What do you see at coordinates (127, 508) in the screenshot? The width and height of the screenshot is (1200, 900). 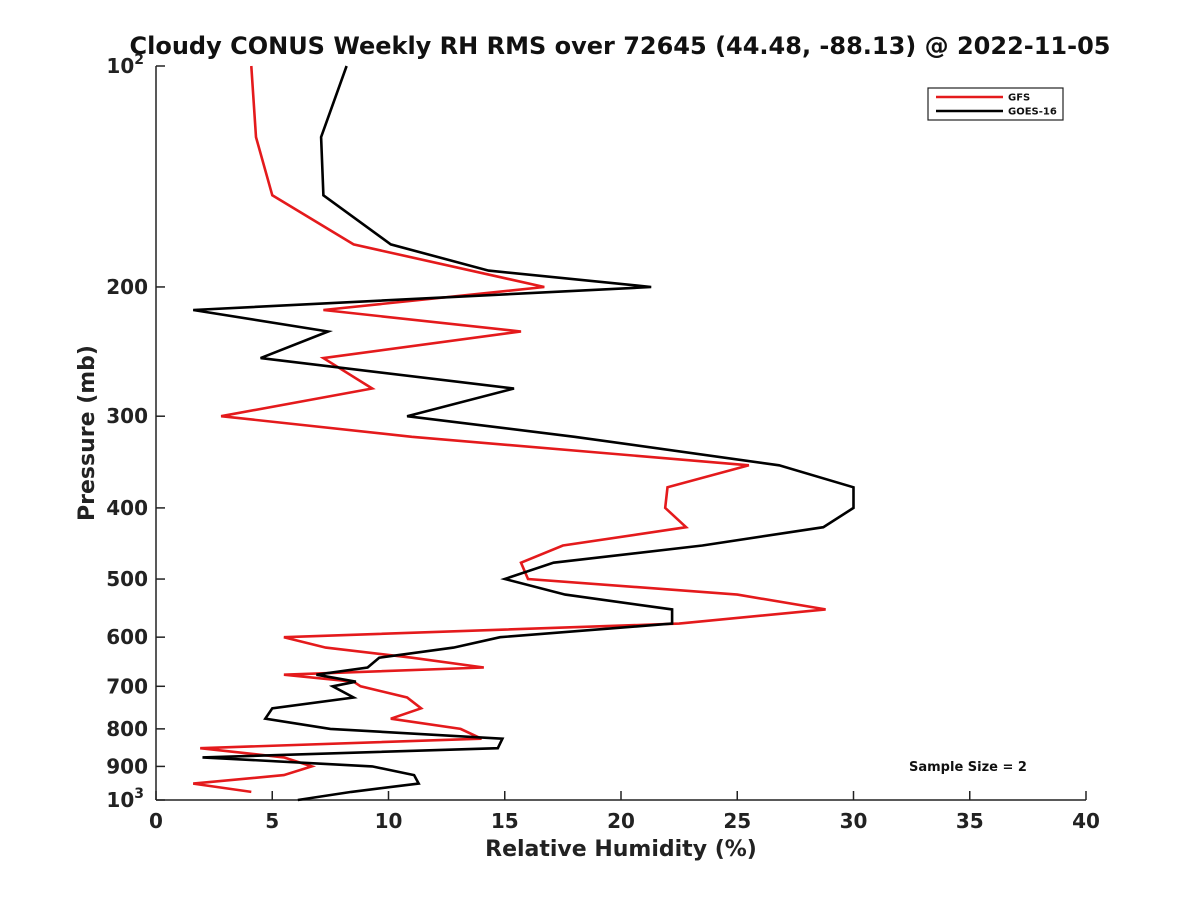 I see `y-tick-label: 400` at bounding box center [127, 508].